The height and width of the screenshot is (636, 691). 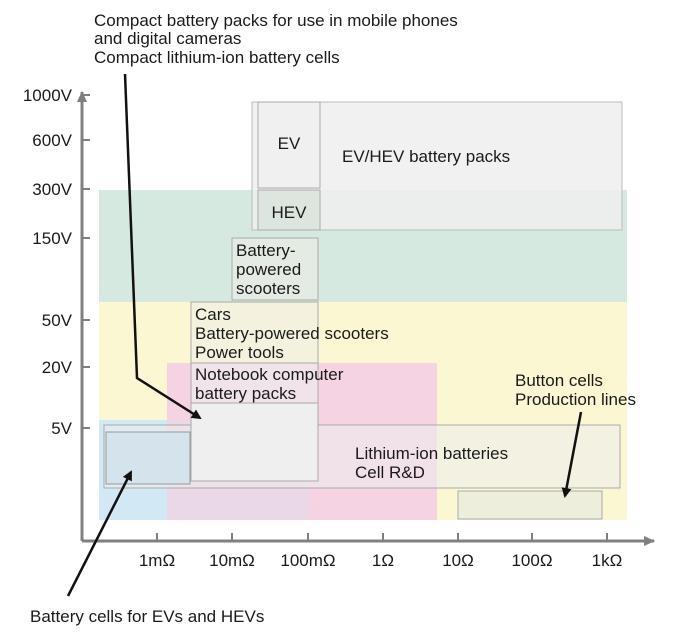 I want to click on hev-label: HEV, so click(x=290, y=212).